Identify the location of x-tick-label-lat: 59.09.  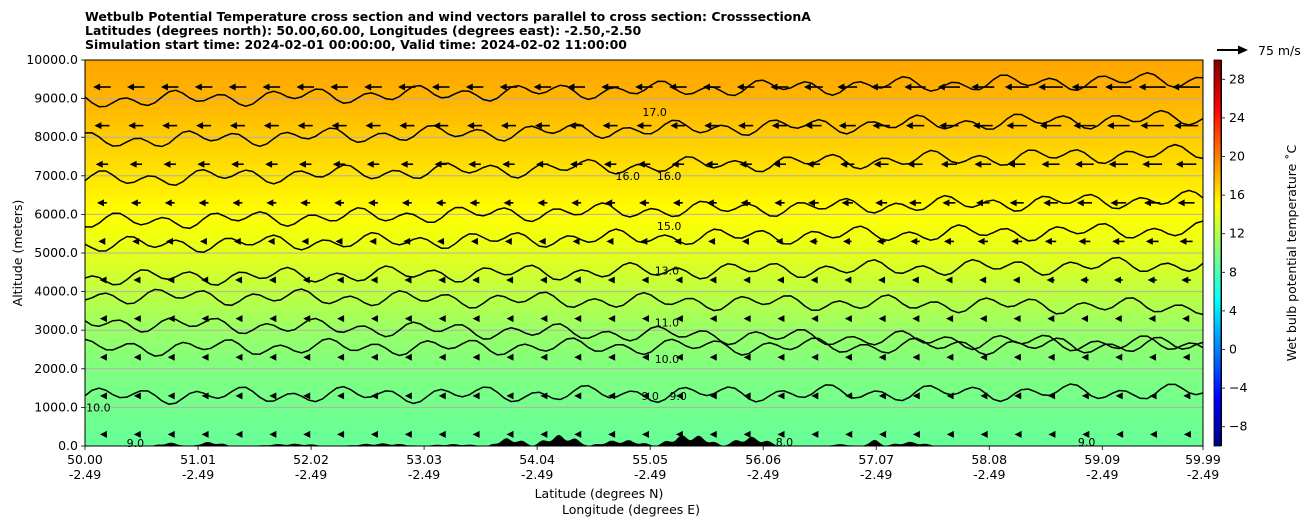
(1102, 459).